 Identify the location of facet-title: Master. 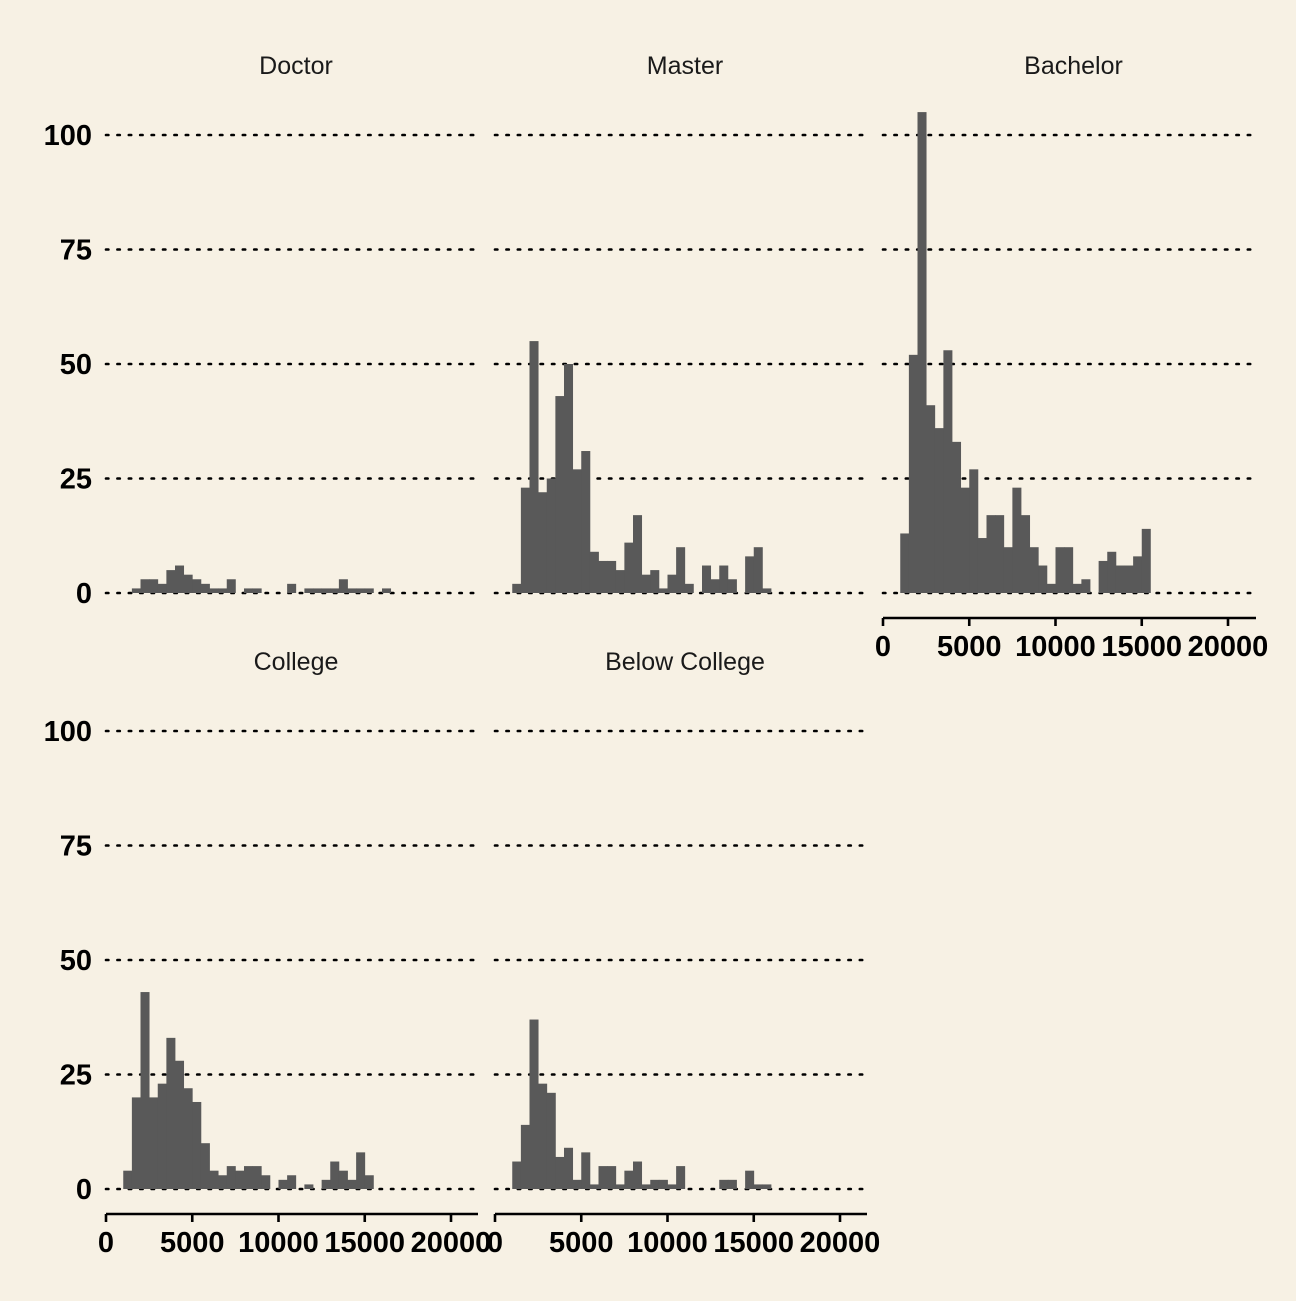
(685, 66).